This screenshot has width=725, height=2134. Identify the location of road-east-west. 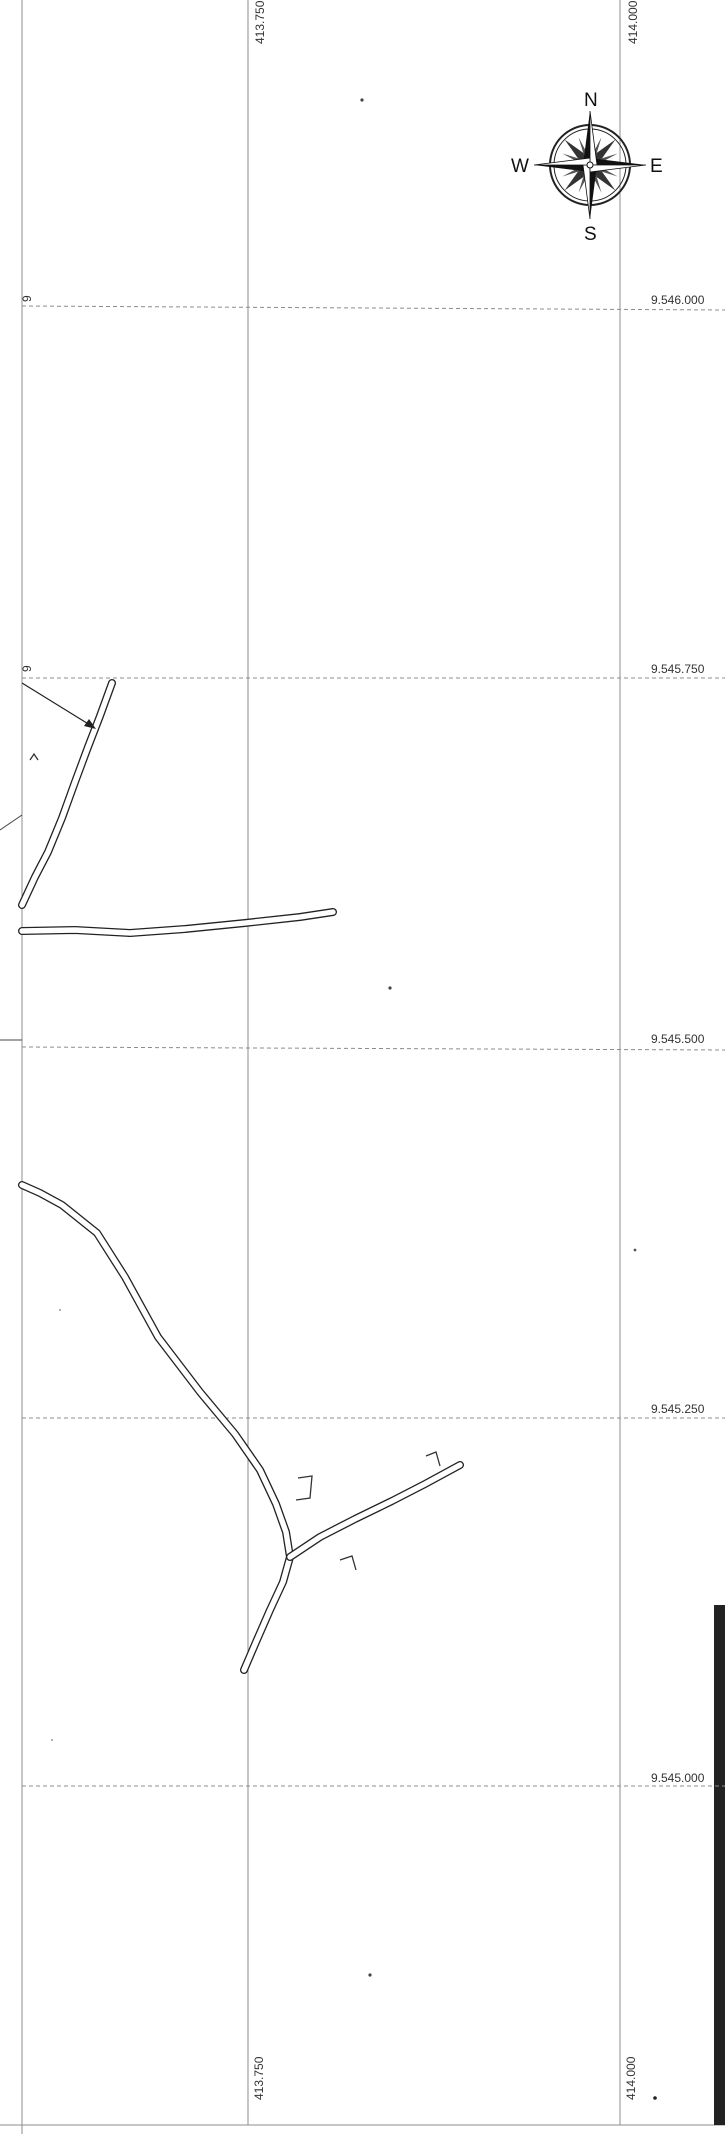
(177, 922).